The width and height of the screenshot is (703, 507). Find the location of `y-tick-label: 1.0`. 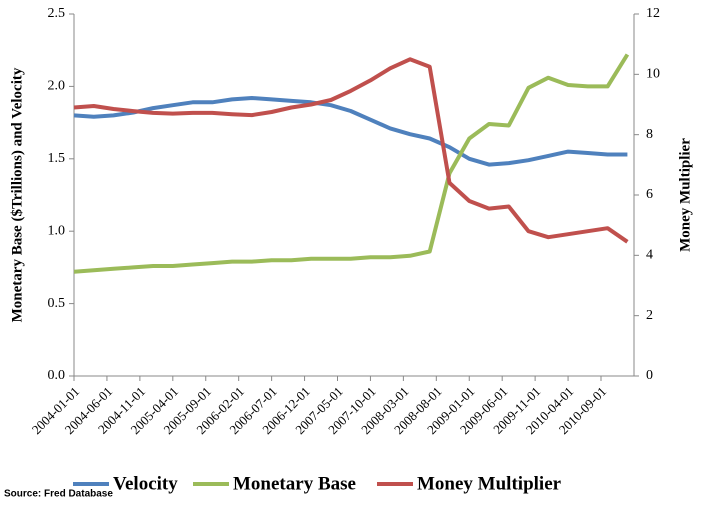

y-tick-label: 1.0 is located at coordinates (57, 230).